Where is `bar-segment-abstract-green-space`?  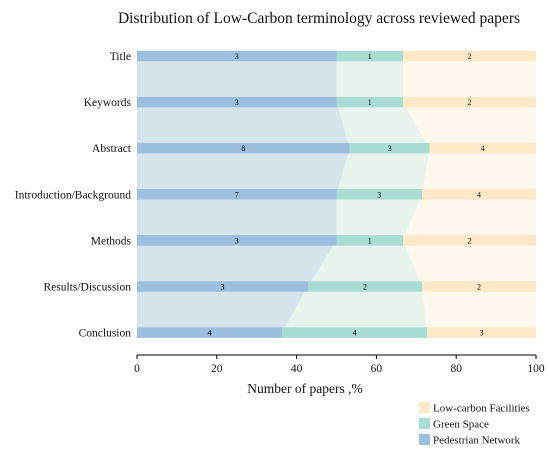 bar-segment-abstract-green-space is located at coordinates (389, 148).